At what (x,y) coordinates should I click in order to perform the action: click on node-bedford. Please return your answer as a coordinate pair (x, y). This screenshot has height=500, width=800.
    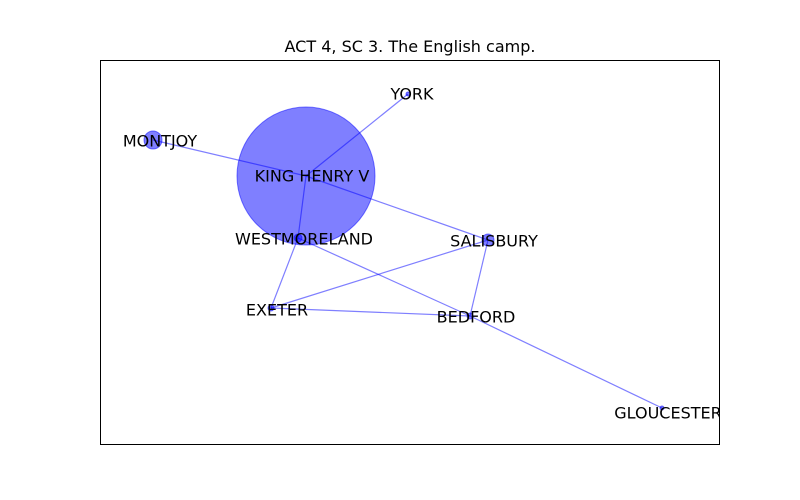
    Looking at the image, I should click on (470, 316).